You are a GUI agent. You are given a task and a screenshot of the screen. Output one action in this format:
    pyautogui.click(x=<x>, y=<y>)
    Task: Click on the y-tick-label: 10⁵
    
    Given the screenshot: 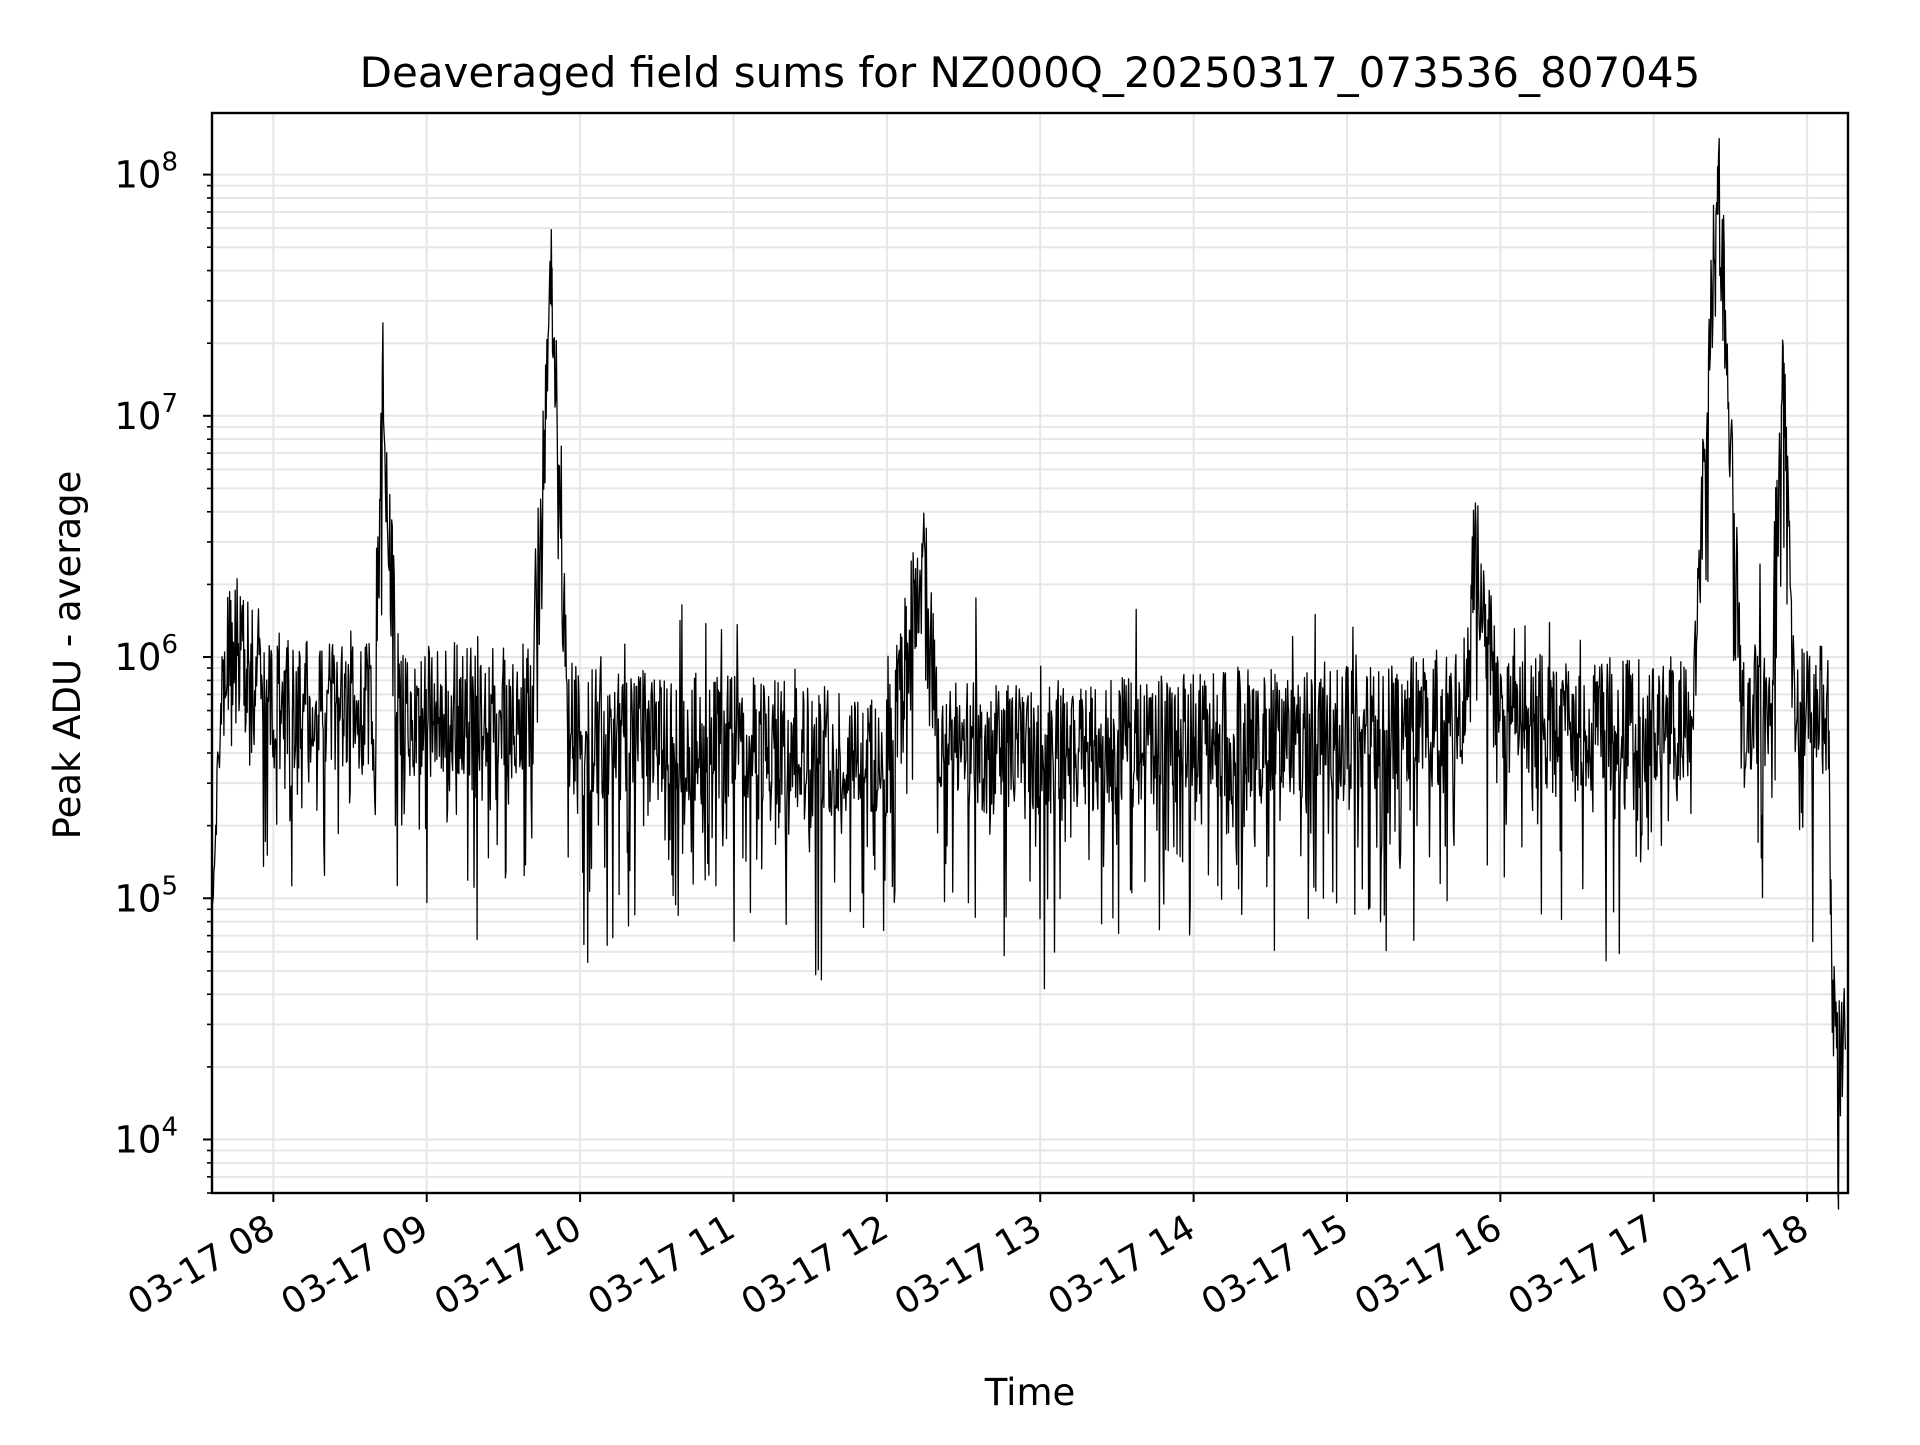 What is the action you would take?
    pyautogui.click(x=146, y=895)
    